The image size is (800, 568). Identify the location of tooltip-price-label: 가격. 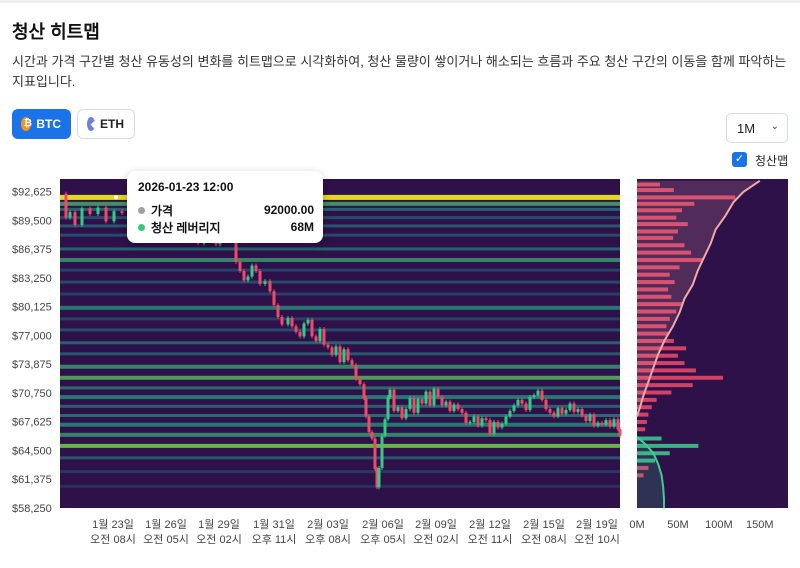
(162, 210).